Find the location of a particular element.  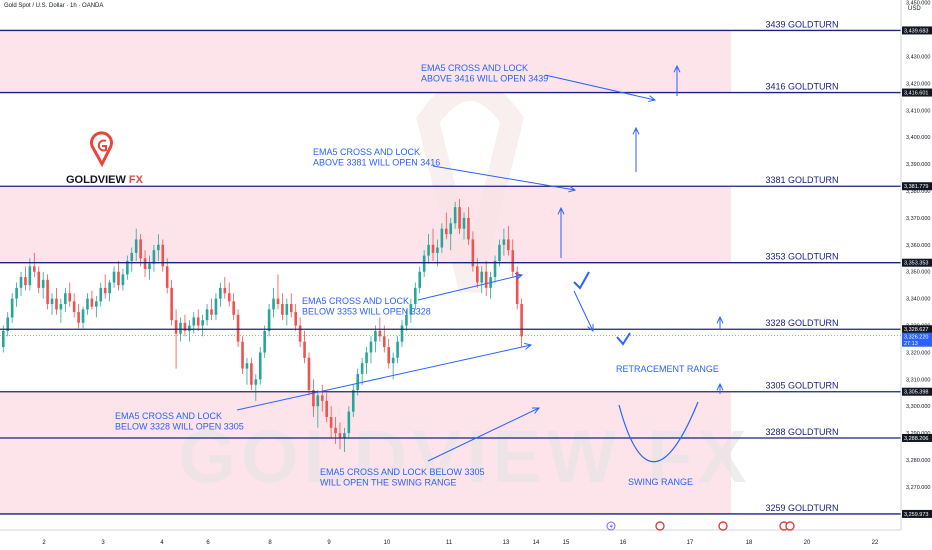

zone-rect is located at coordinates (365, 61).